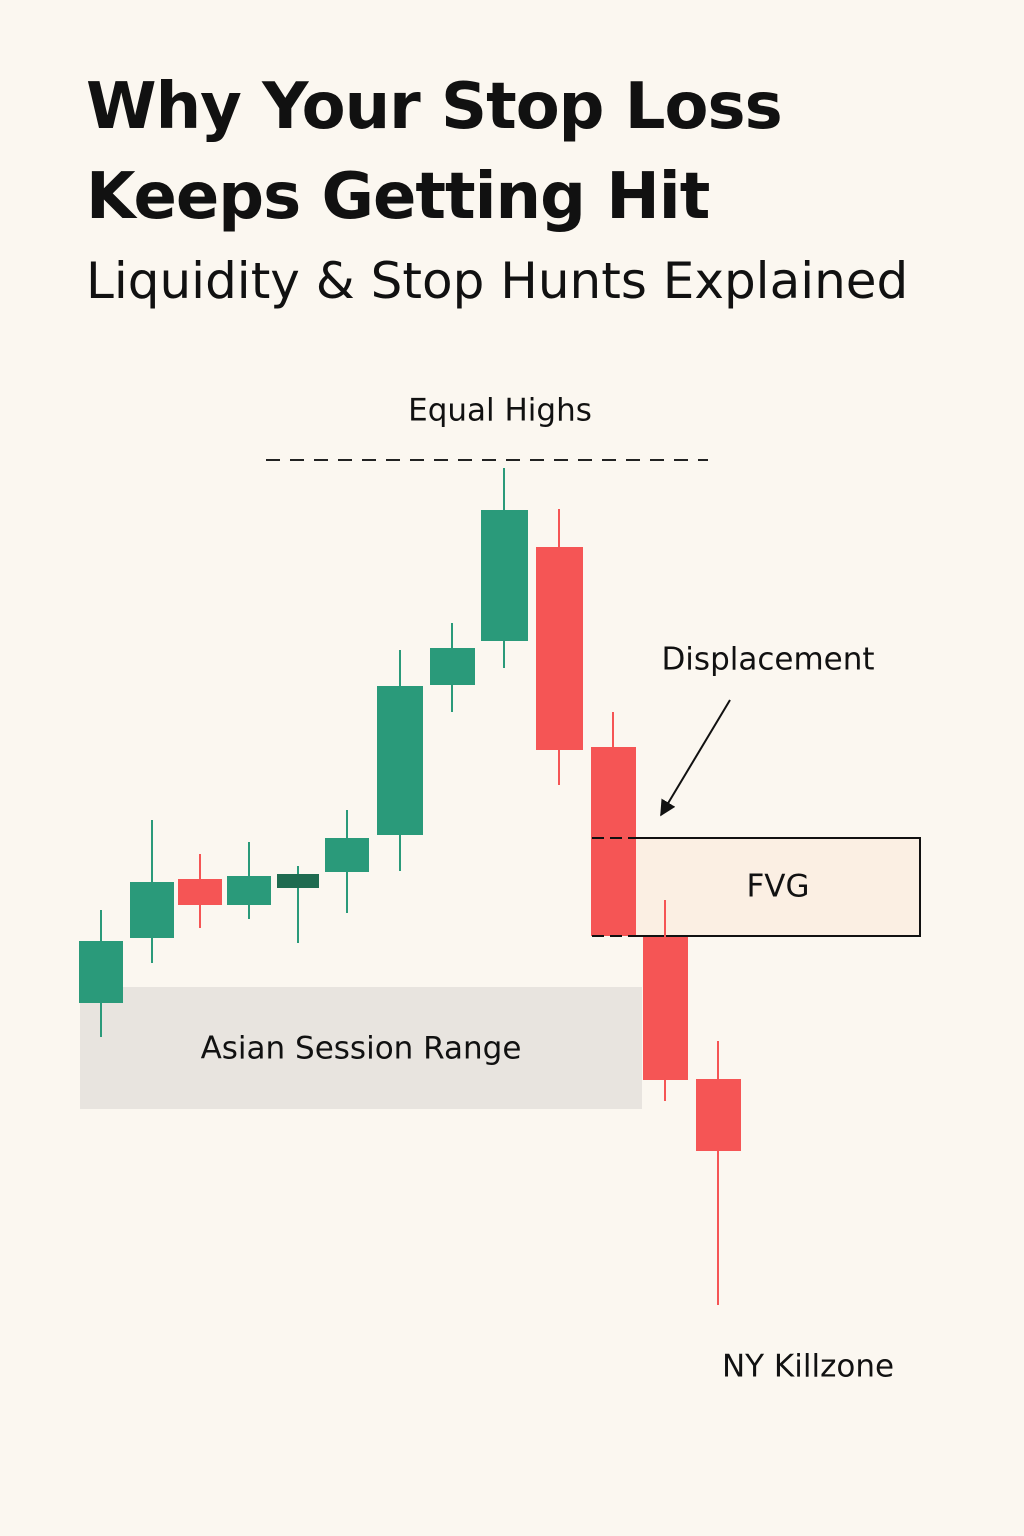 The image size is (1024, 1536). Describe the element at coordinates (767, 660) in the screenshot. I see `displacement-label: Displacement` at that location.